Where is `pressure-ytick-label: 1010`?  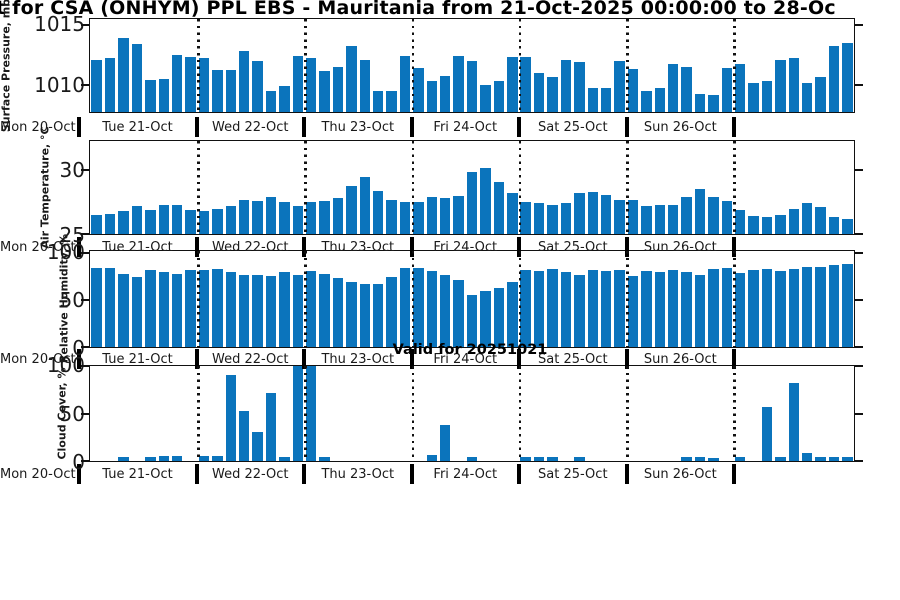 pressure-ytick-label: 1010 is located at coordinates (59, 84).